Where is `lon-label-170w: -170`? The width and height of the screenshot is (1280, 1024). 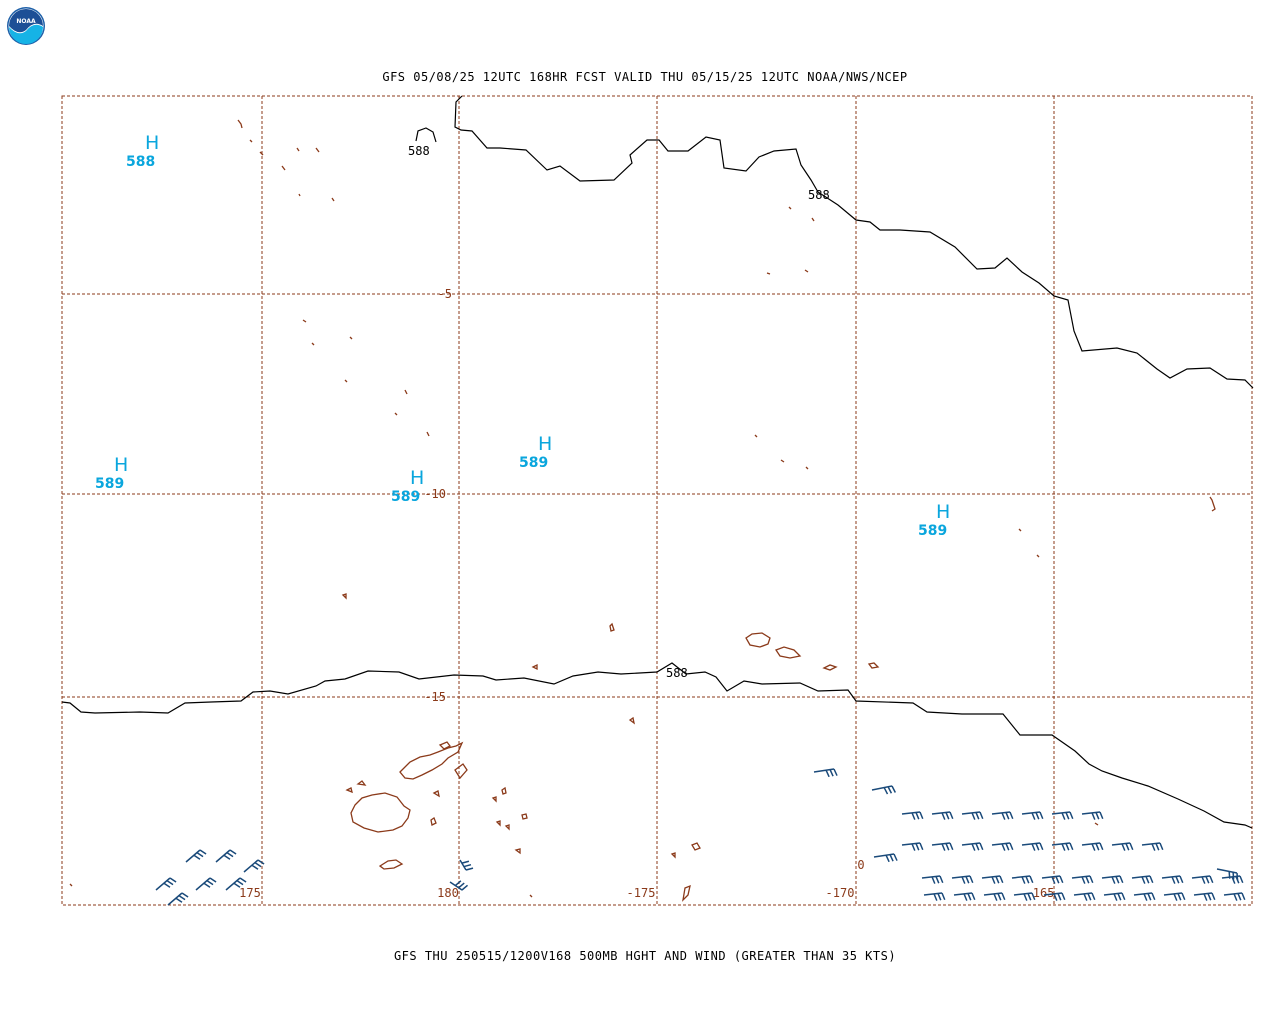 lon-label-170w: -170 is located at coordinates (840, 893).